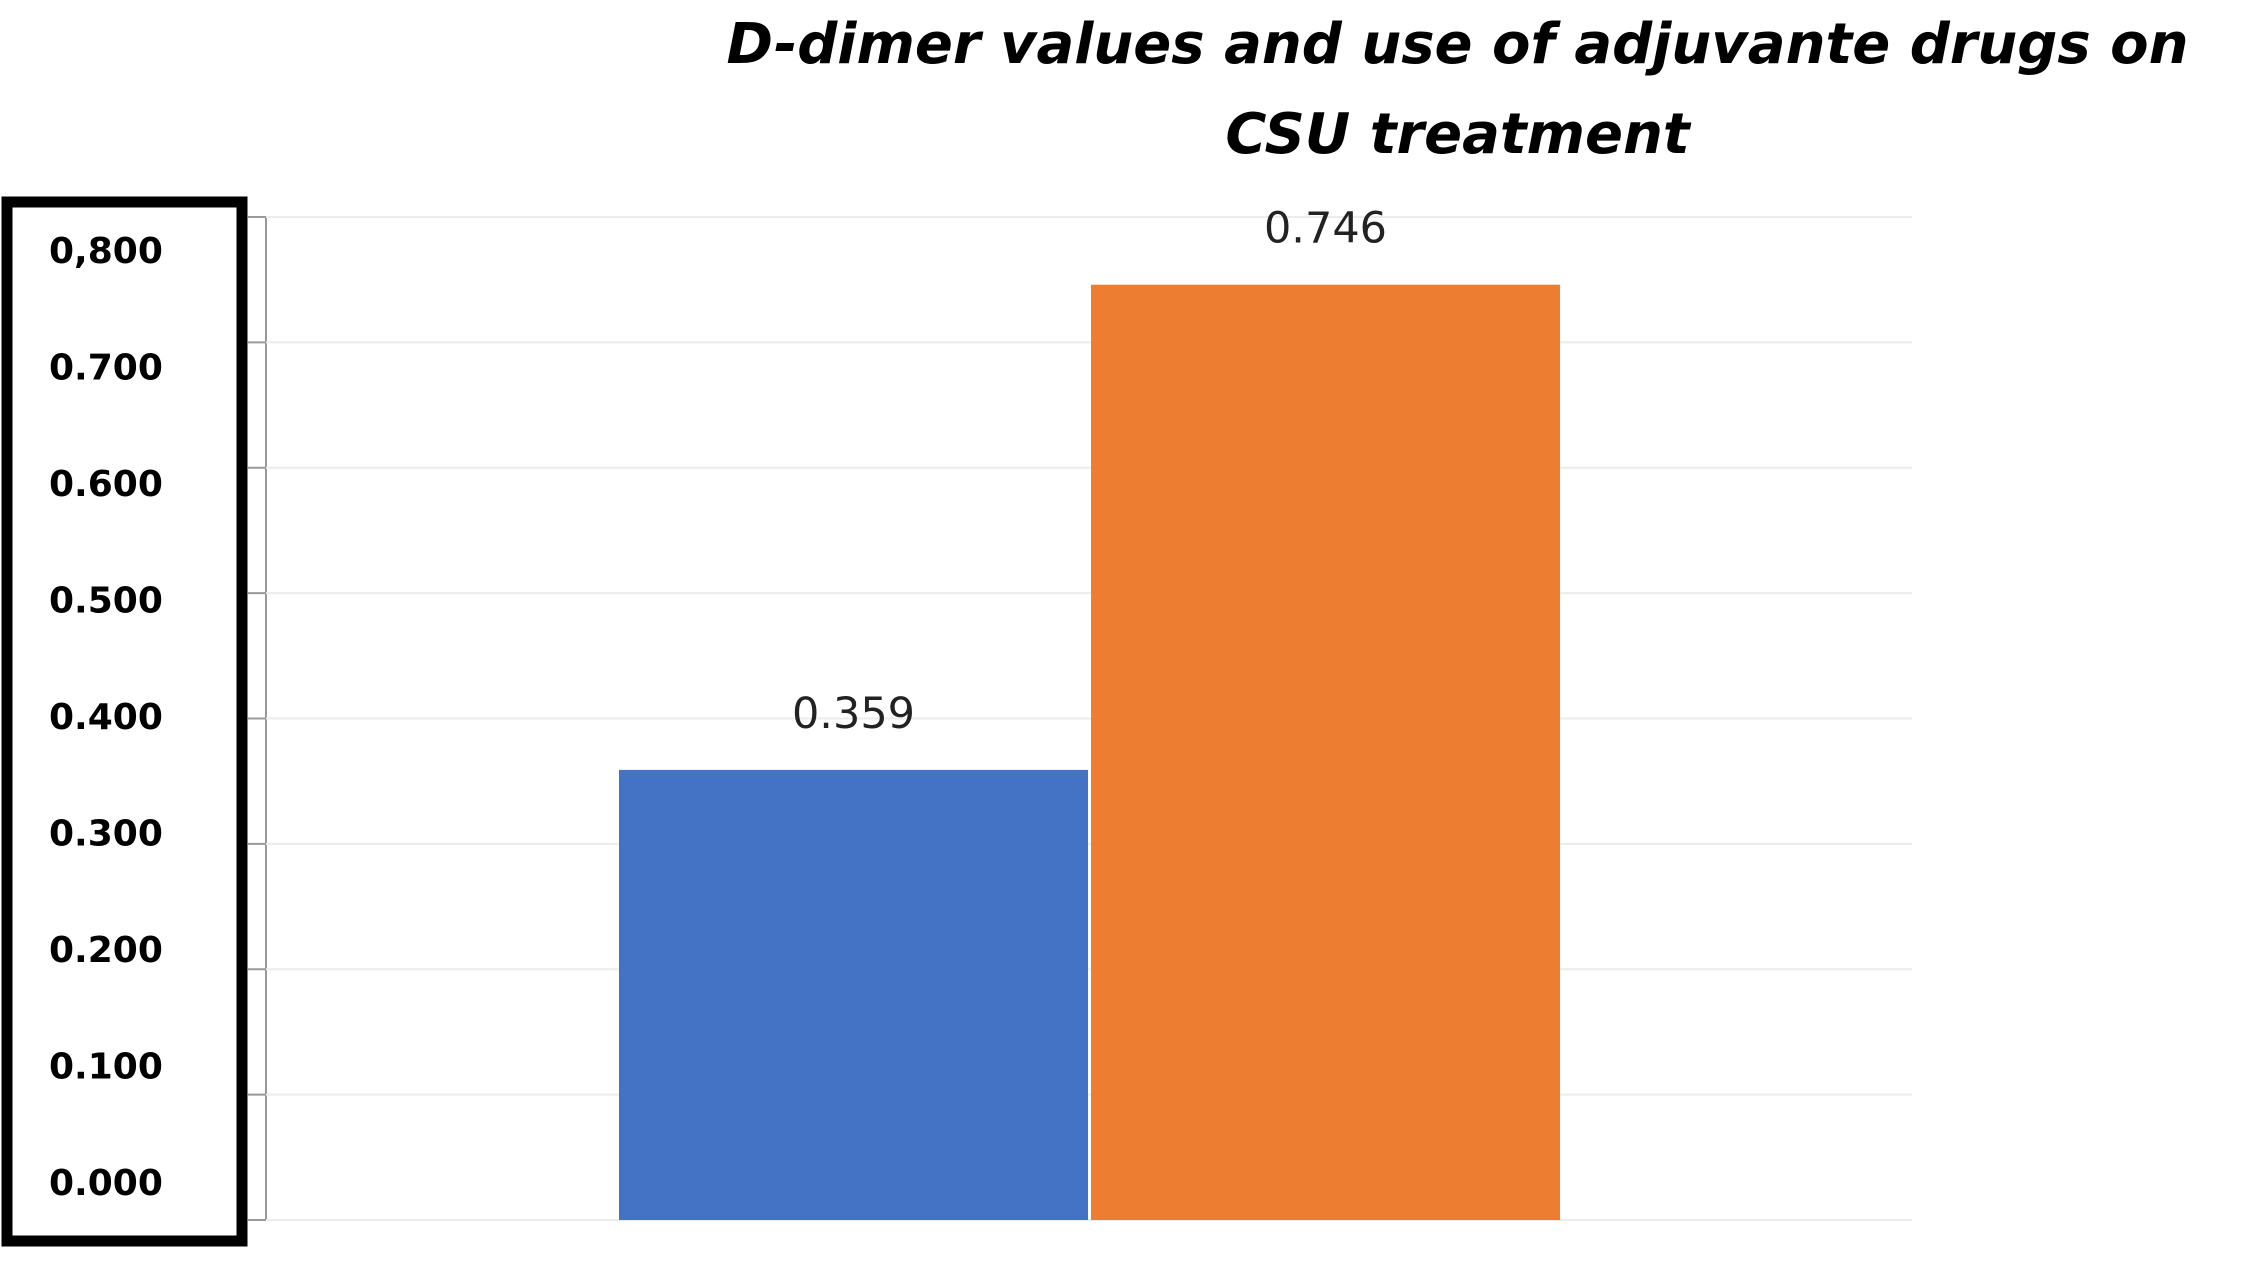 This screenshot has height=1263, width=2257. What do you see at coordinates (853, 994) in the screenshot?
I see `bar` at bounding box center [853, 994].